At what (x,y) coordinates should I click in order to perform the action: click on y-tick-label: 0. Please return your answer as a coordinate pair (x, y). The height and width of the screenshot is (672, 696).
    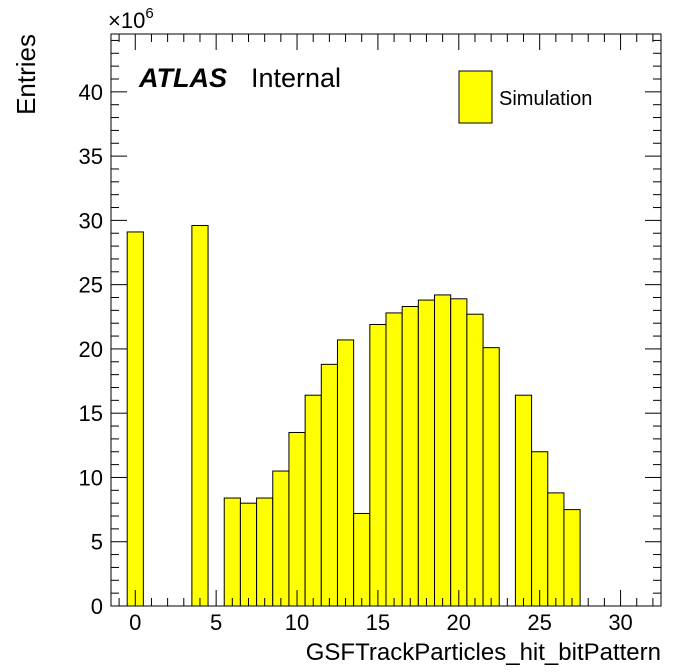
    Looking at the image, I should click on (97, 606).